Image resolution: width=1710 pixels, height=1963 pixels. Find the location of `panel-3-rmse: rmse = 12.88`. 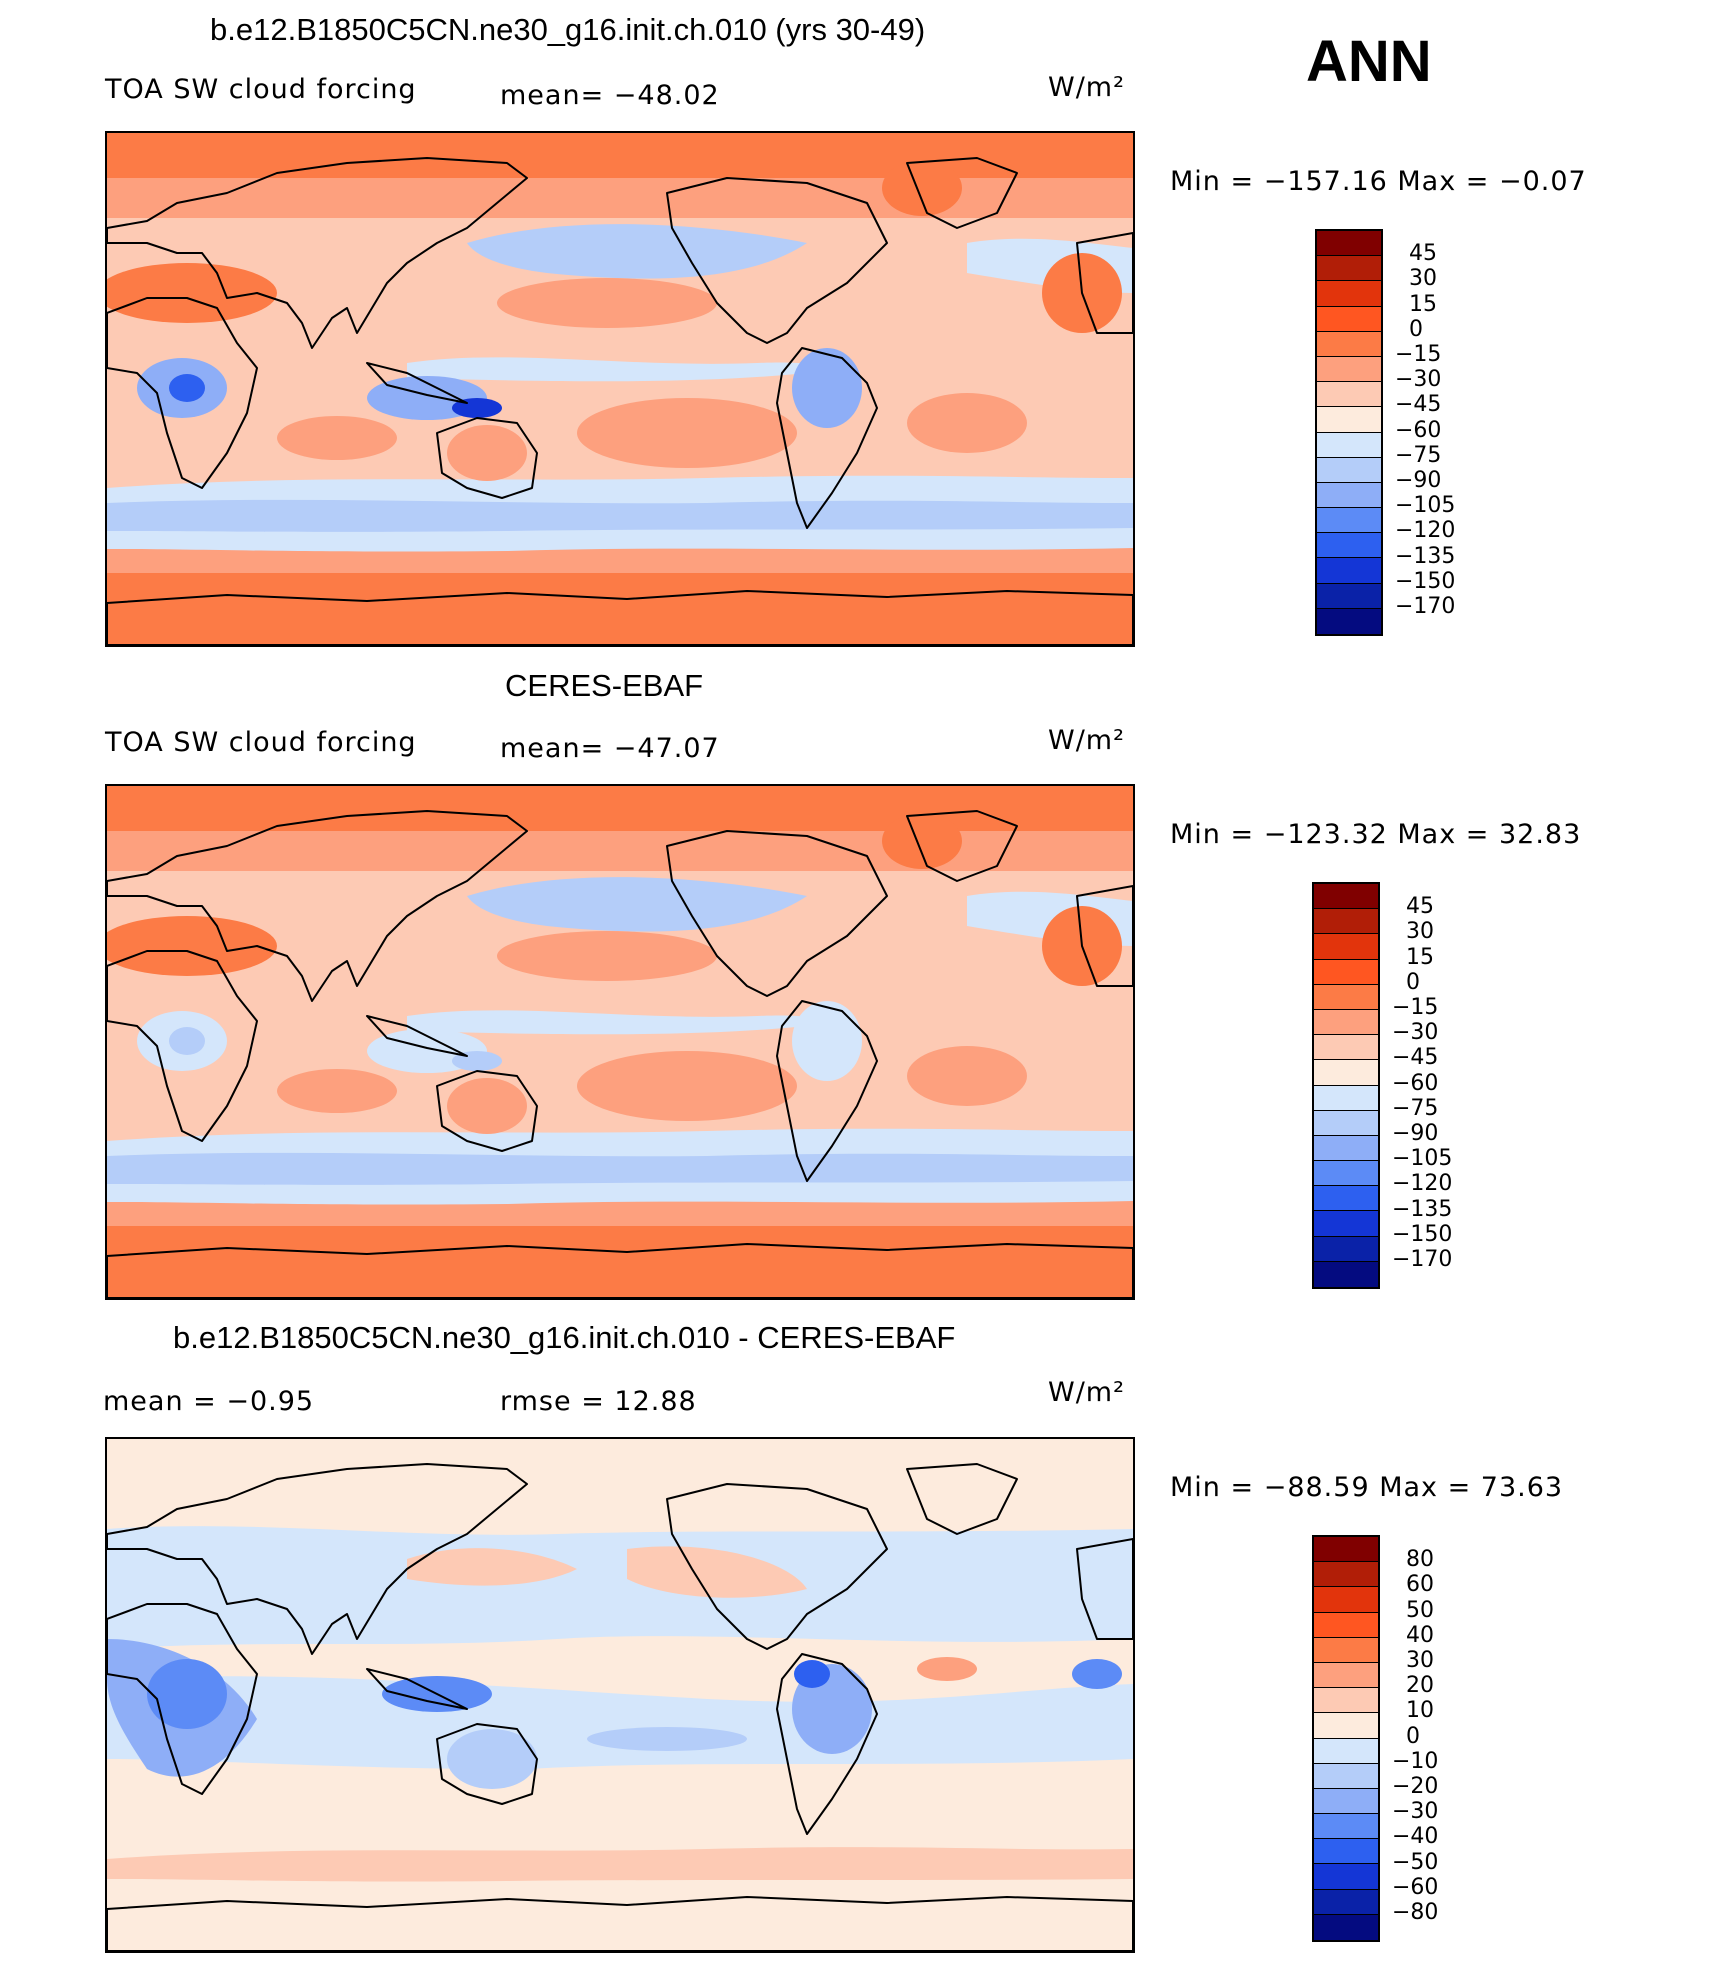

panel-3-rmse: rmse = 12.88 is located at coordinates (598, 1401).